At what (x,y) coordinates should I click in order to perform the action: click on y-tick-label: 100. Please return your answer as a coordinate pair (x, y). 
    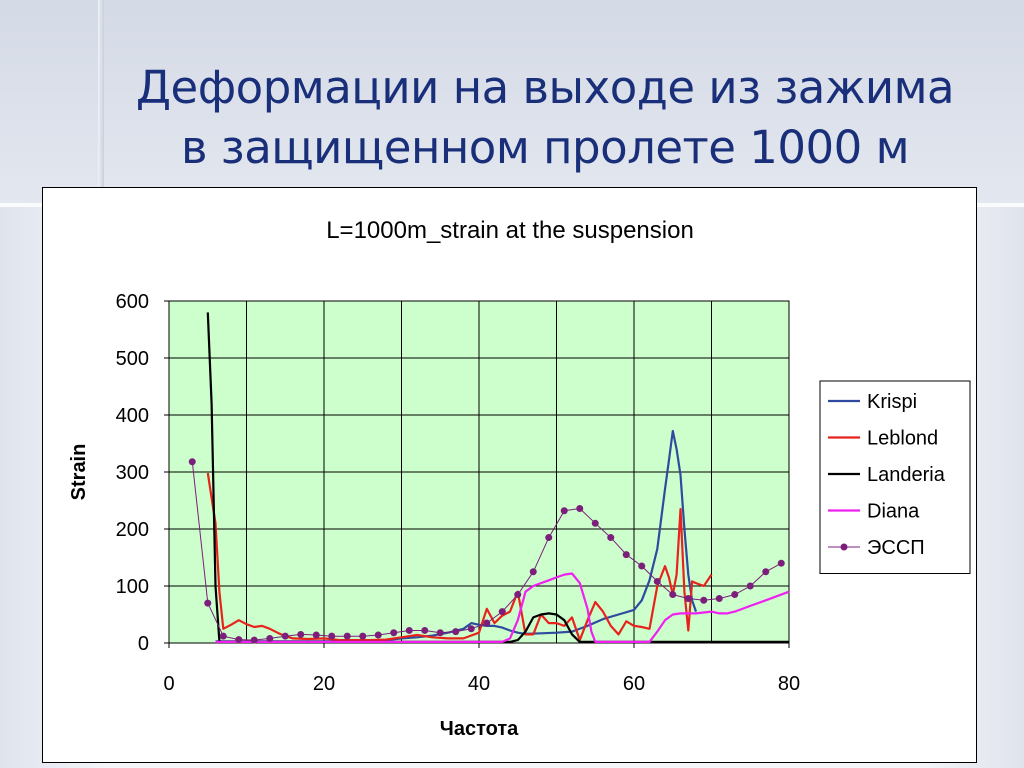
    Looking at the image, I should click on (132, 587).